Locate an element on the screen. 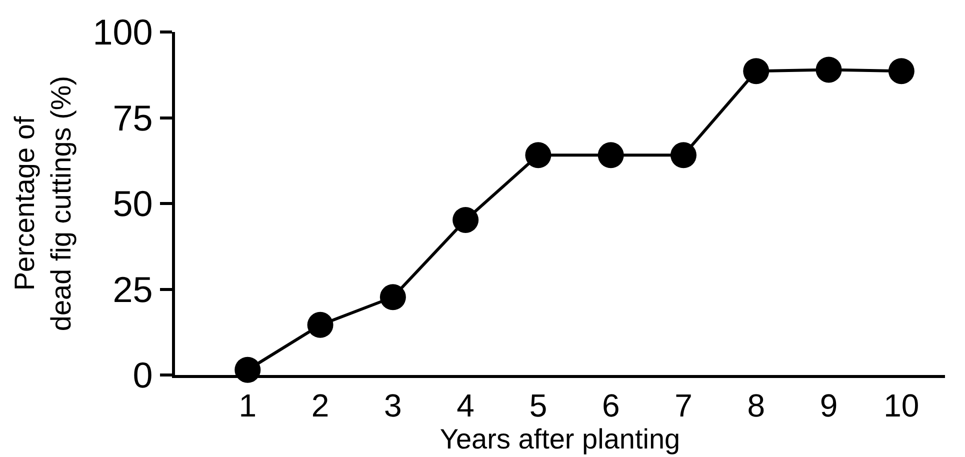  y-tick-label: 0 is located at coordinates (142, 375).